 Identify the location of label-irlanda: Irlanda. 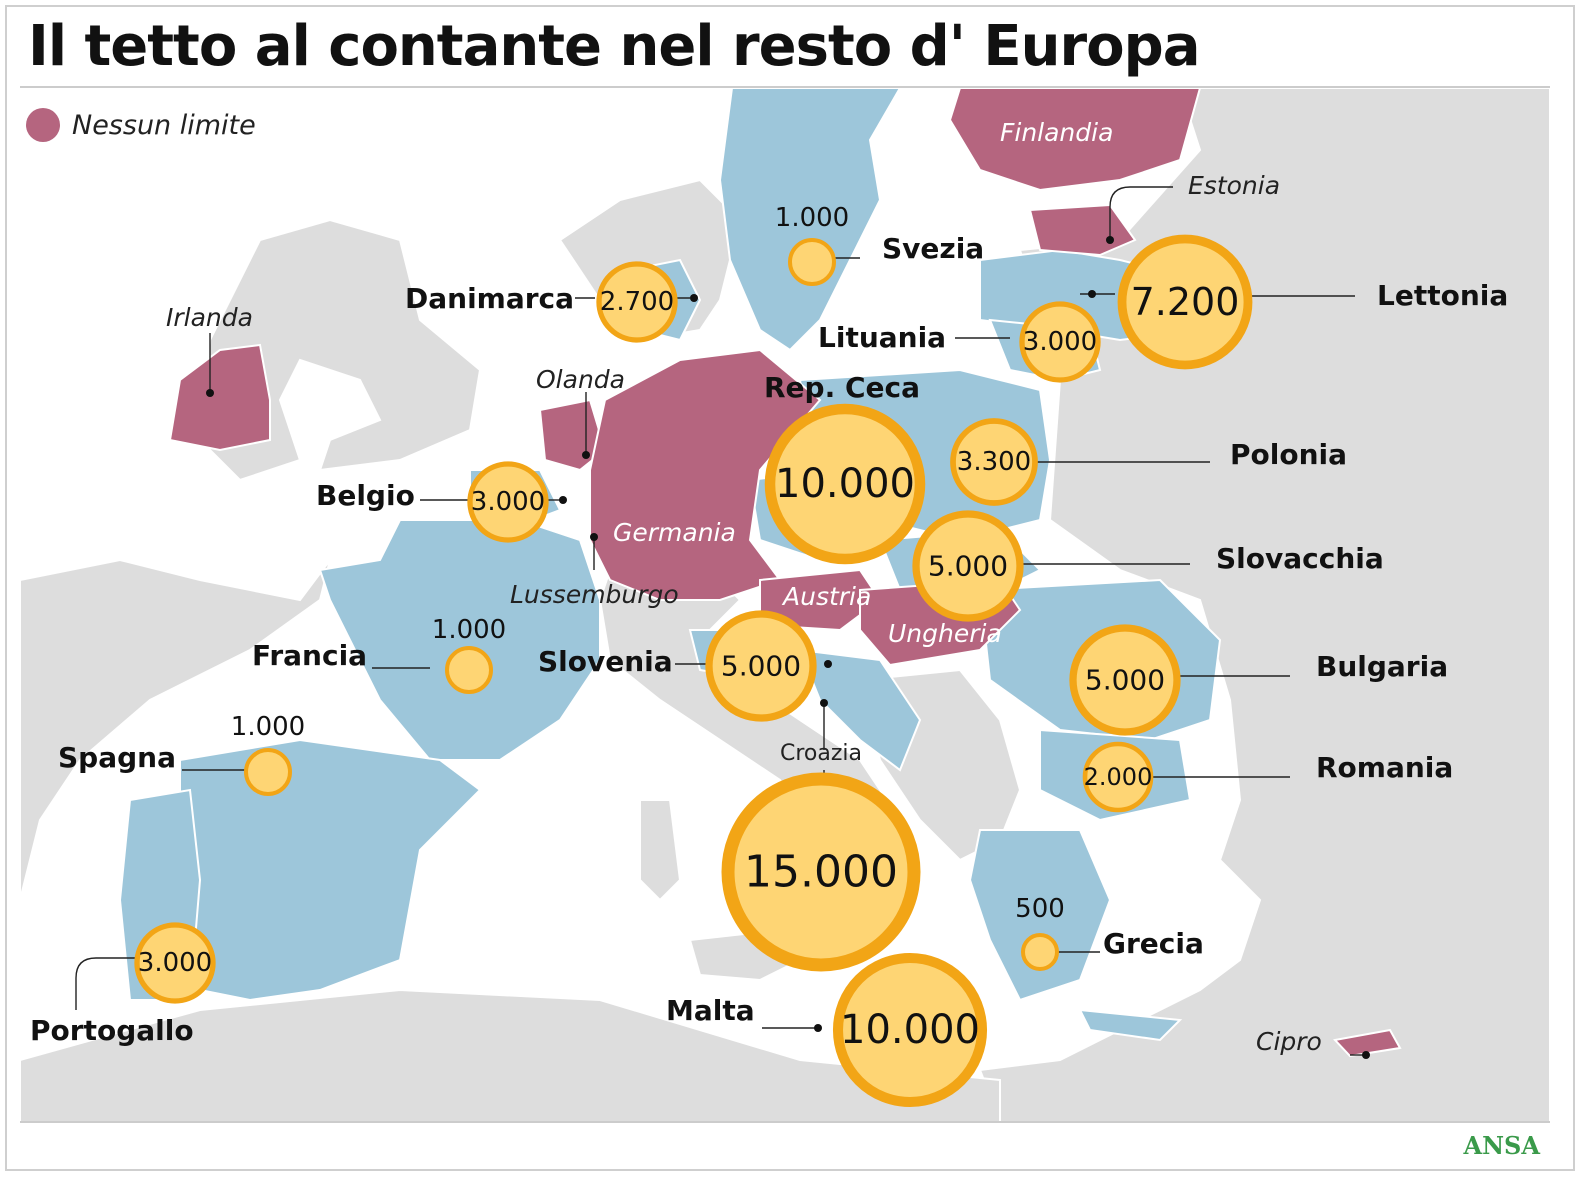
(209, 317).